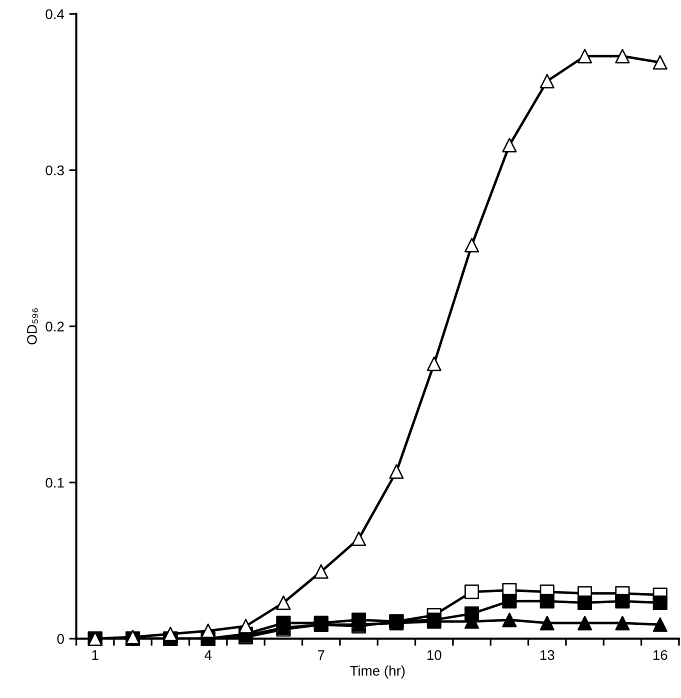 This screenshot has width=681, height=698. What do you see at coordinates (32, 326) in the screenshot?
I see `y-axis-title: OD₅₉₆` at bounding box center [32, 326].